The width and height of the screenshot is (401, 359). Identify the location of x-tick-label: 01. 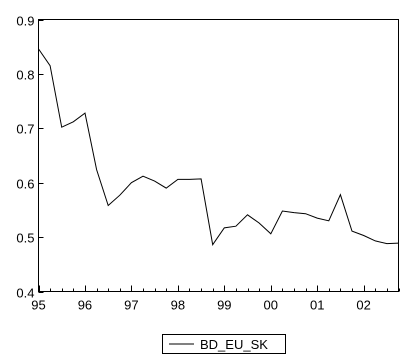
(317, 305).